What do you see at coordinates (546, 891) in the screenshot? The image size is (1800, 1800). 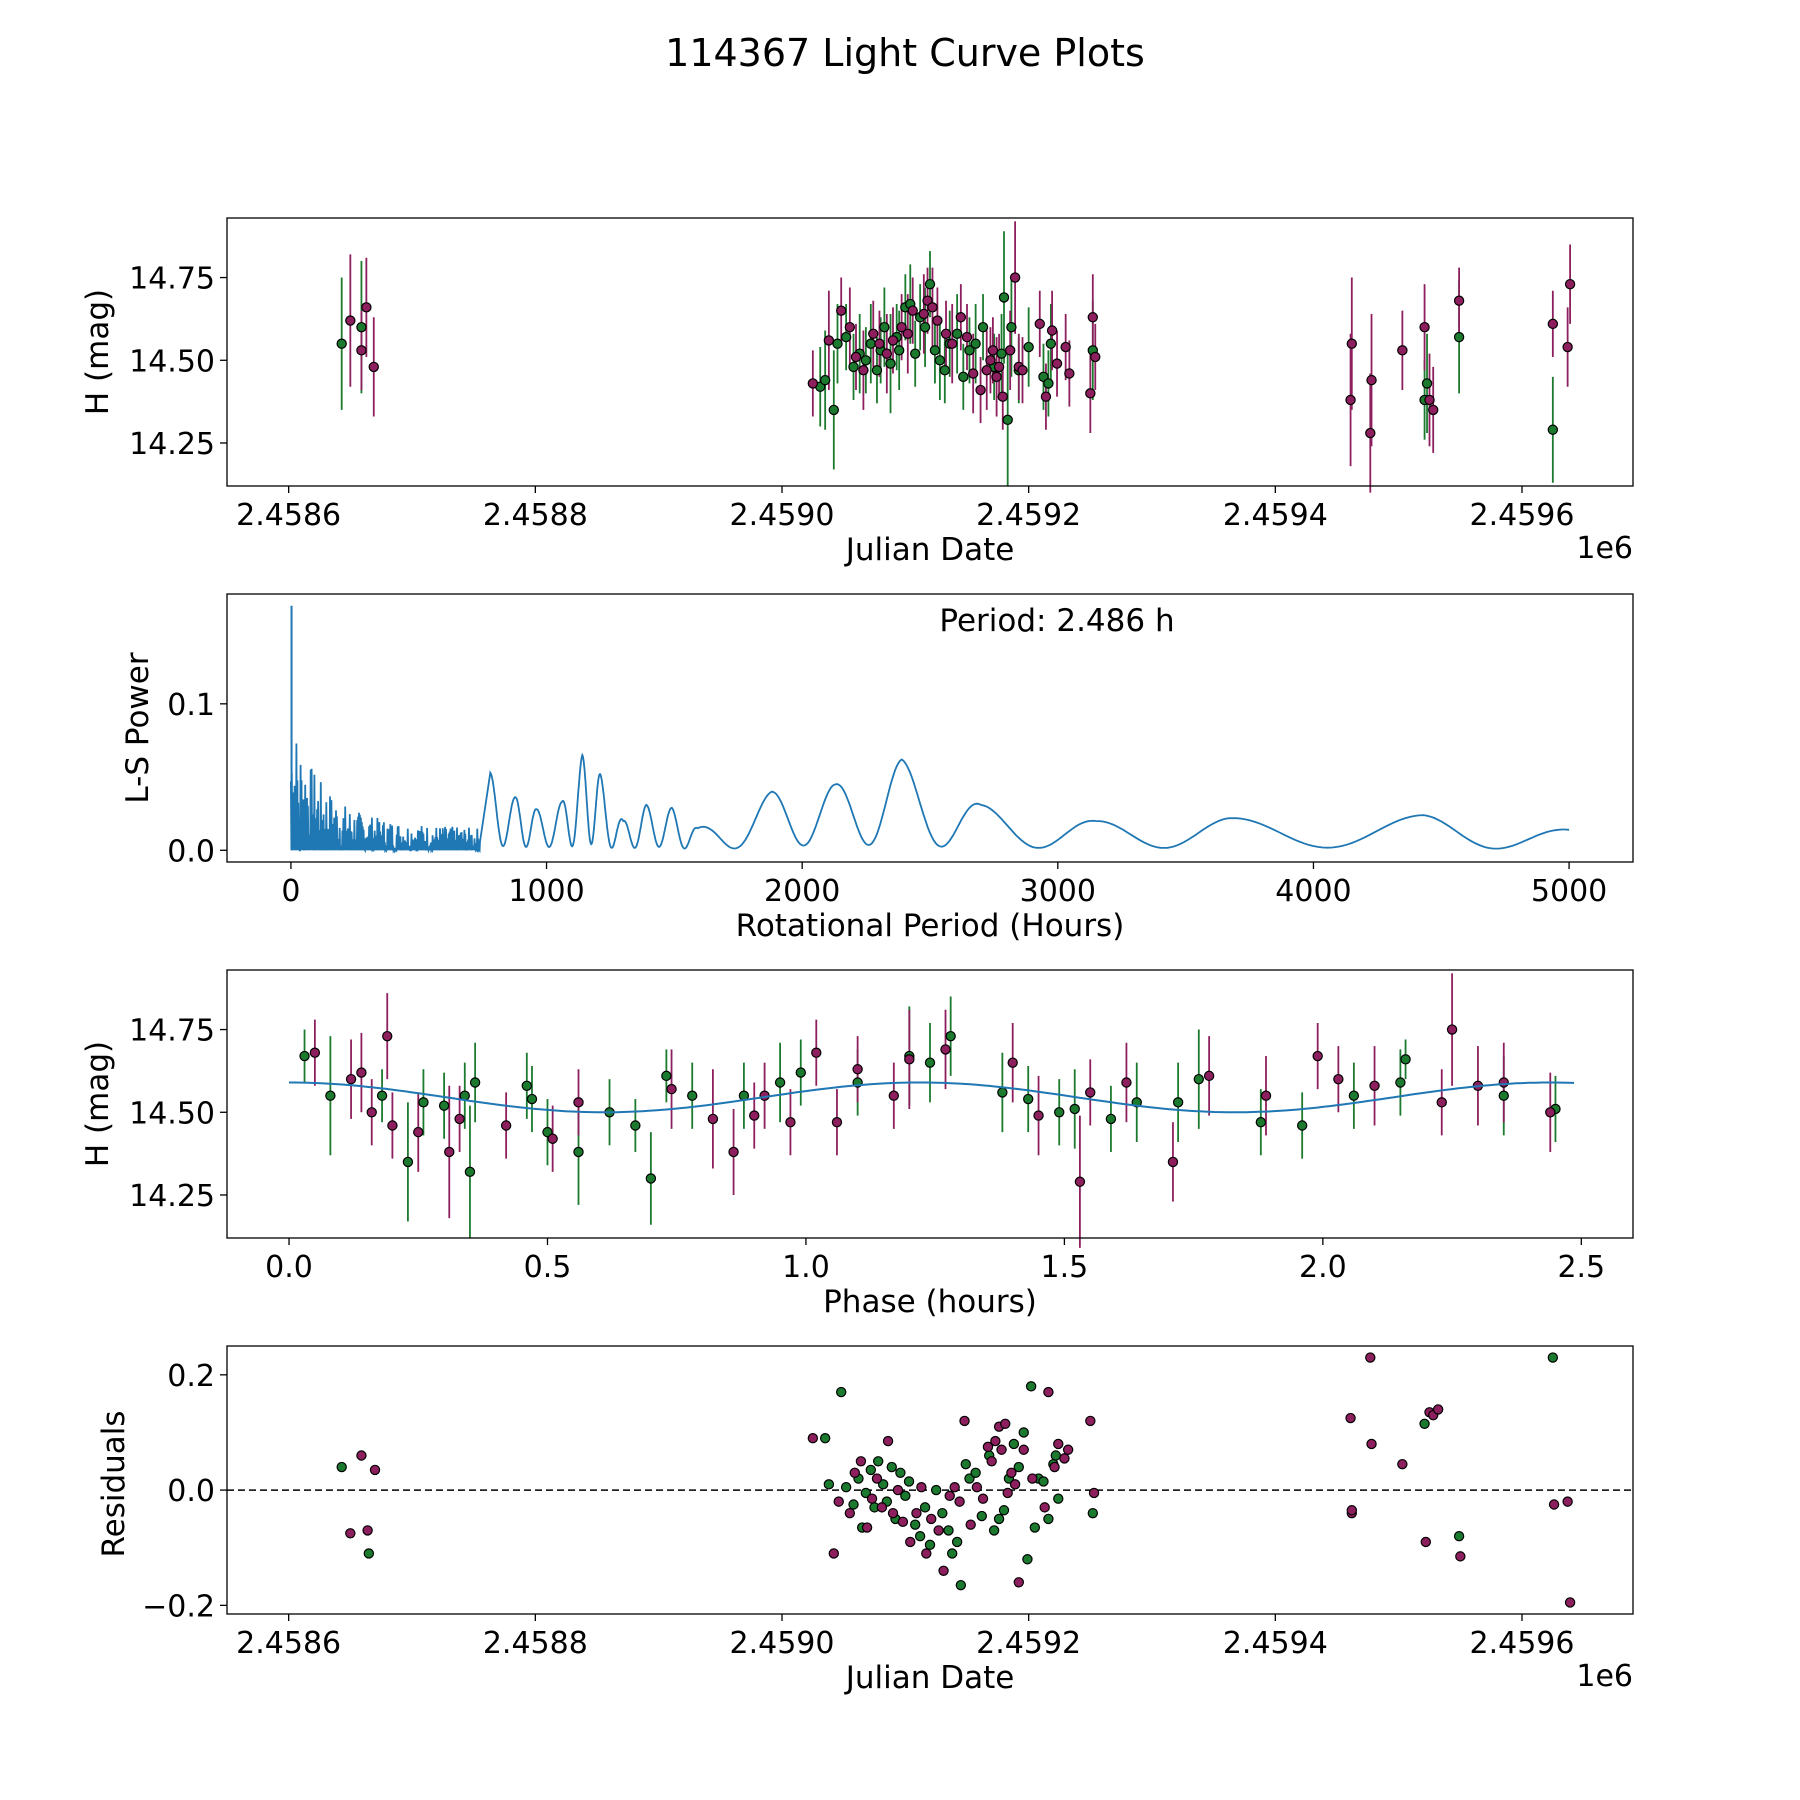 I see `x-tick-label: 1000` at bounding box center [546, 891].